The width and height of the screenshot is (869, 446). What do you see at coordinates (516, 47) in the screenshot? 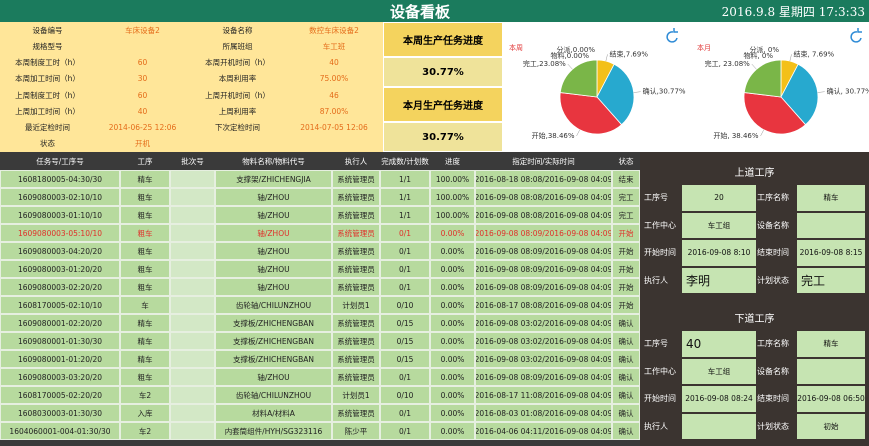
I see `chart-title: 本周` at bounding box center [516, 47].